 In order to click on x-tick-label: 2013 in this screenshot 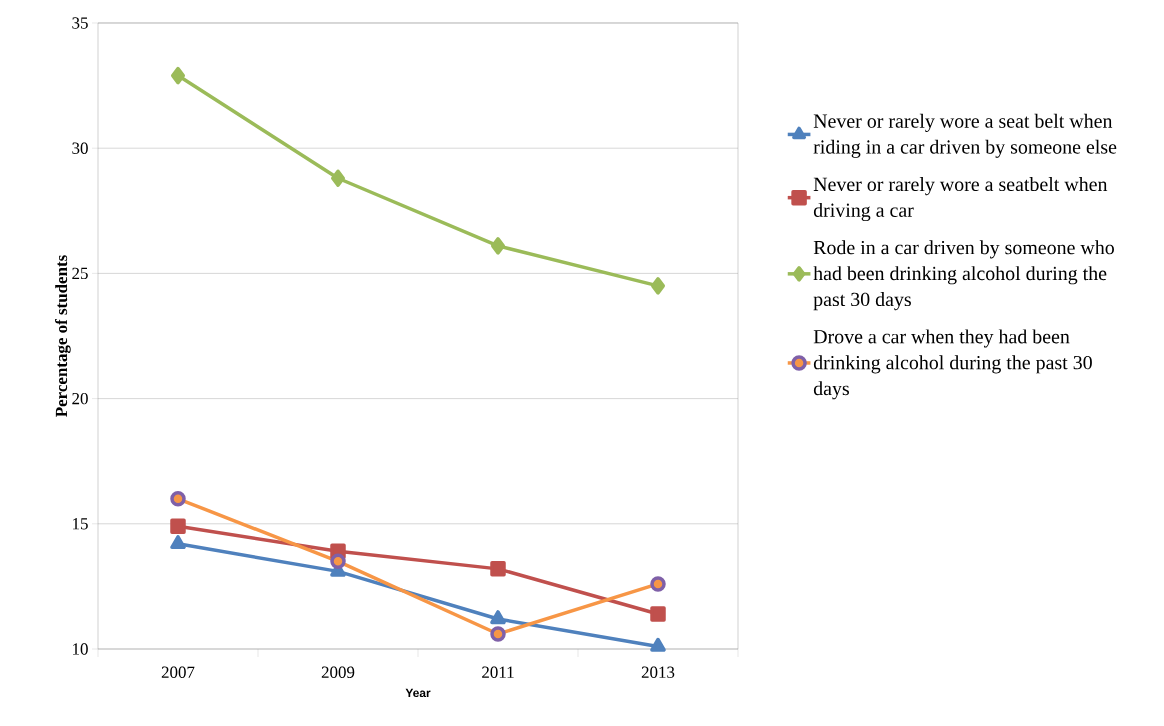, I will do `click(658, 672)`.